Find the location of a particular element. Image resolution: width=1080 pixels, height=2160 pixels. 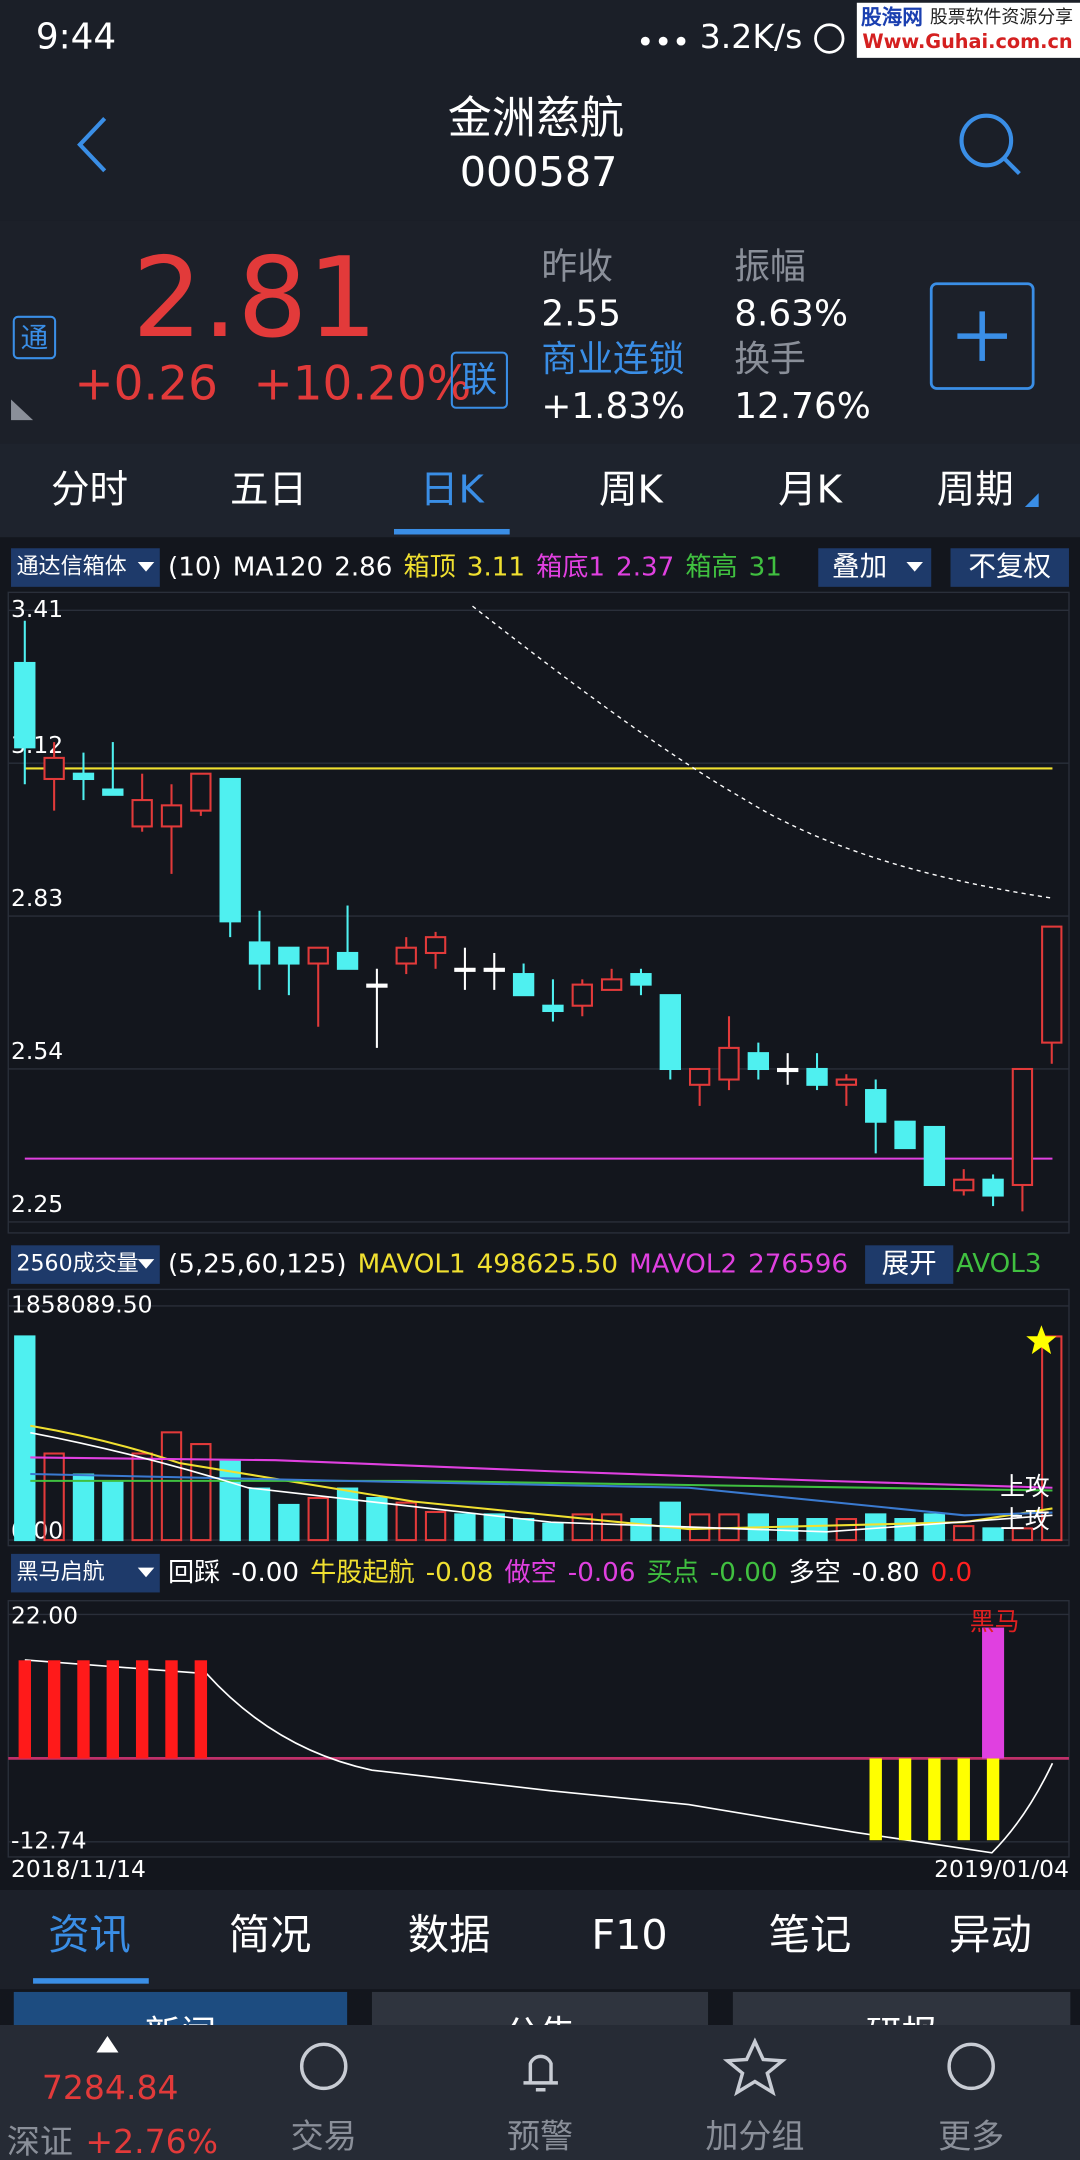

add-icon is located at coordinates (982, 336).